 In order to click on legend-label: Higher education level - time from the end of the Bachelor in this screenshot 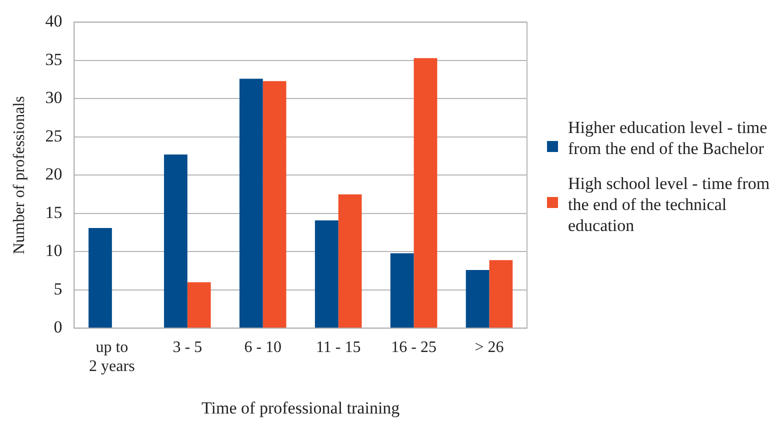, I will do `click(668, 137)`.